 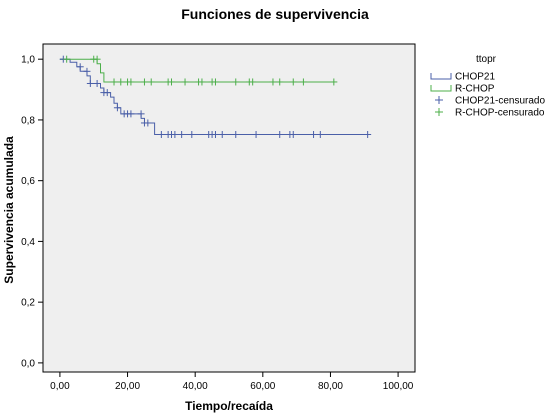 I want to click on y-axis: 0,0 0,2 0,4 0,6 0,8 1,0, so click(x=32, y=212).